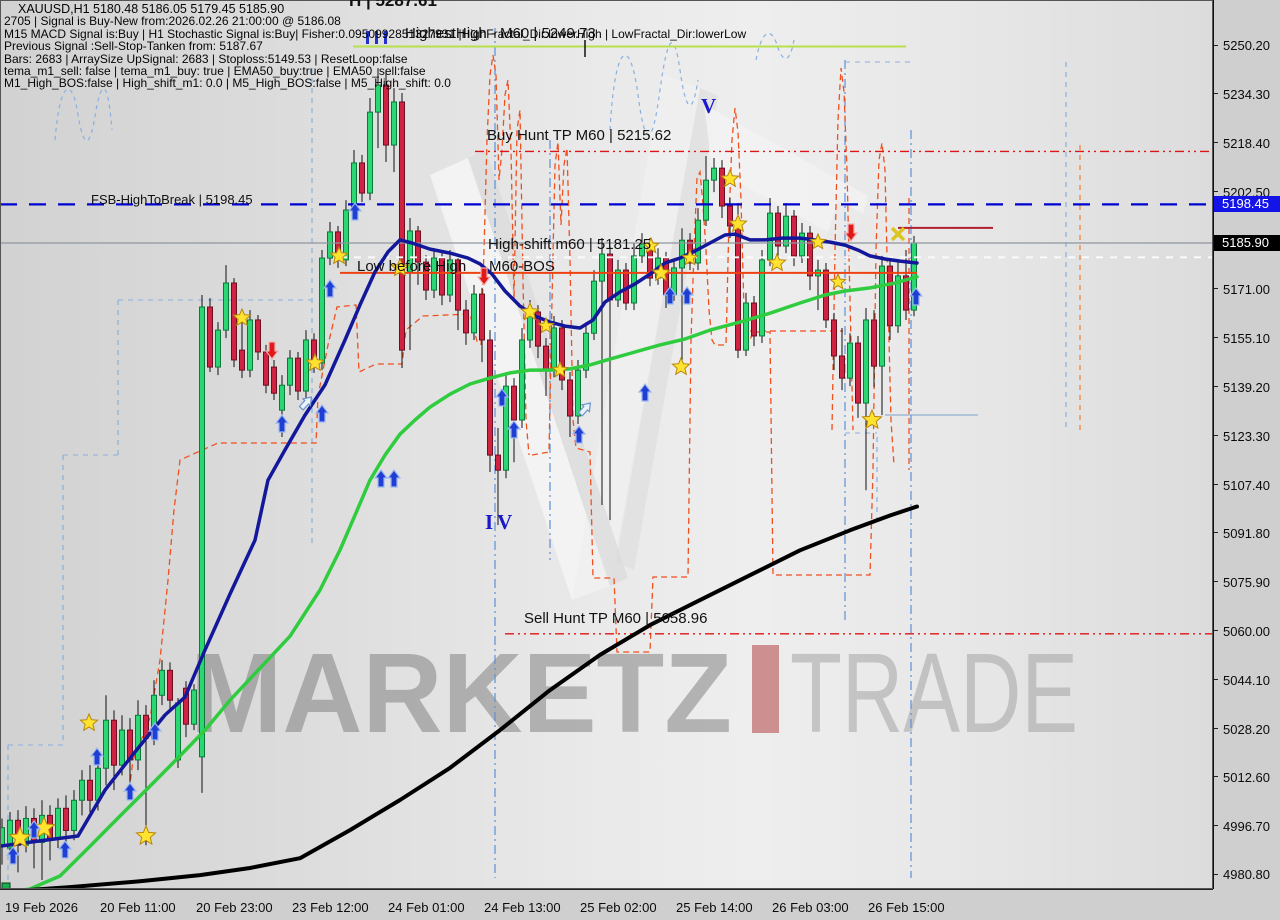 The width and height of the screenshot is (1280, 920). Describe the element at coordinates (305, 403) in the screenshot. I see `ghost-arrow-icon` at that location.